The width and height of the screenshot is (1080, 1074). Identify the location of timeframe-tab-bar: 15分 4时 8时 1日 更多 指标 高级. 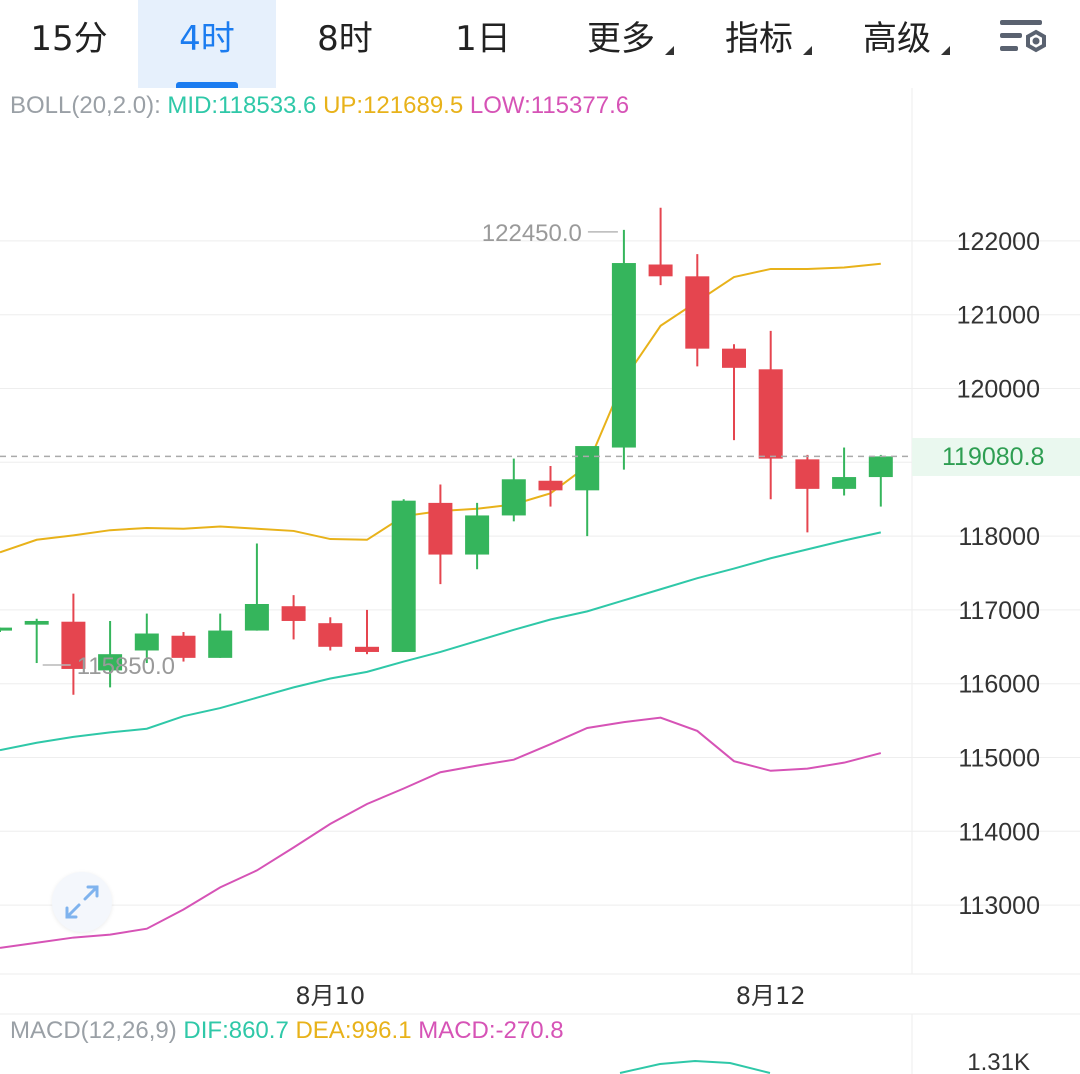
(540, 44).